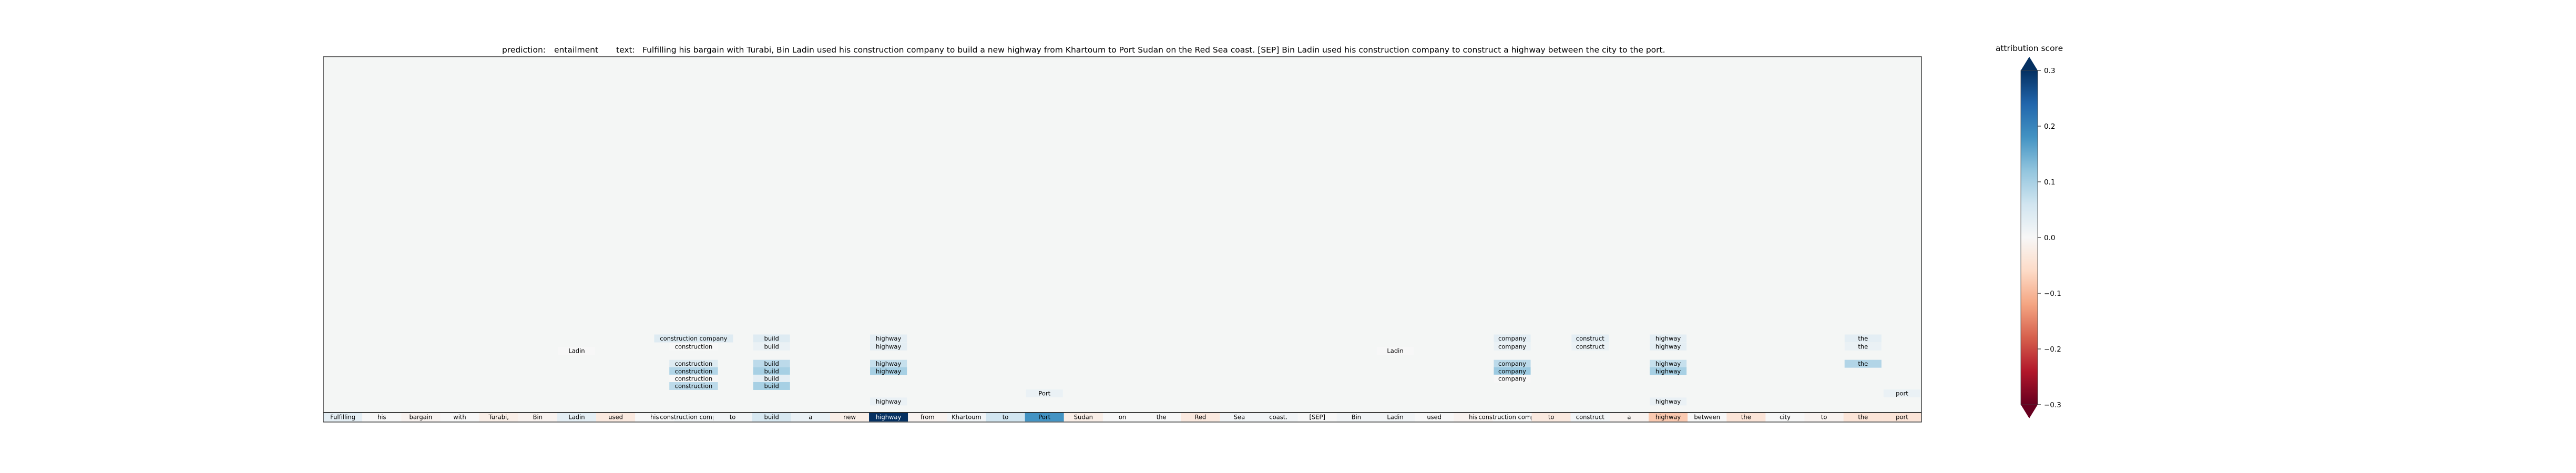 Image resolution: width=2576 pixels, height=473 pixels. I want to click on token-label: Turabi,, so click(498, 417).